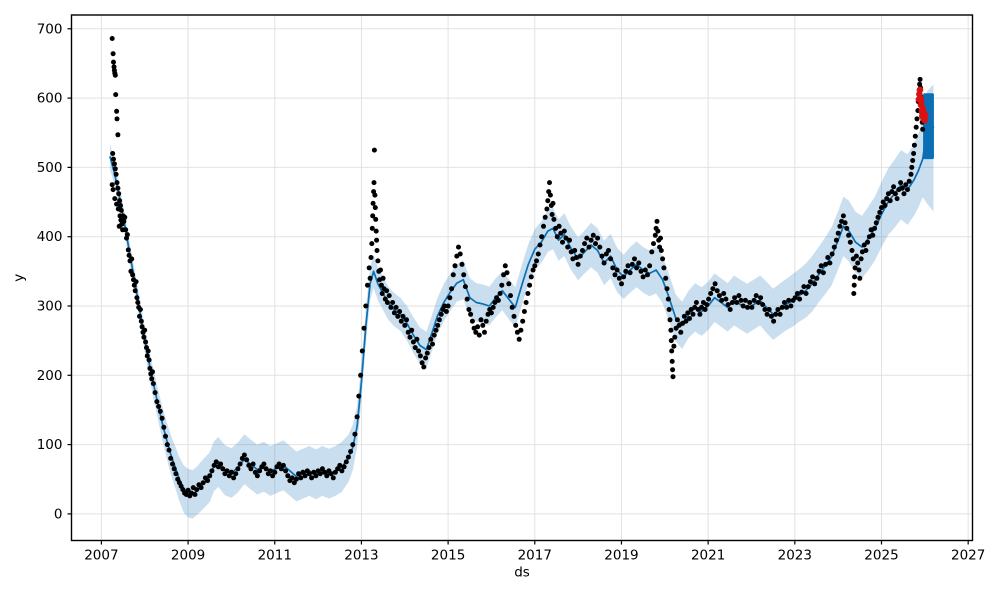 This screenshot has width=1000, height=600. I want to click on x-tick-label: 2019, so click(621, 556).